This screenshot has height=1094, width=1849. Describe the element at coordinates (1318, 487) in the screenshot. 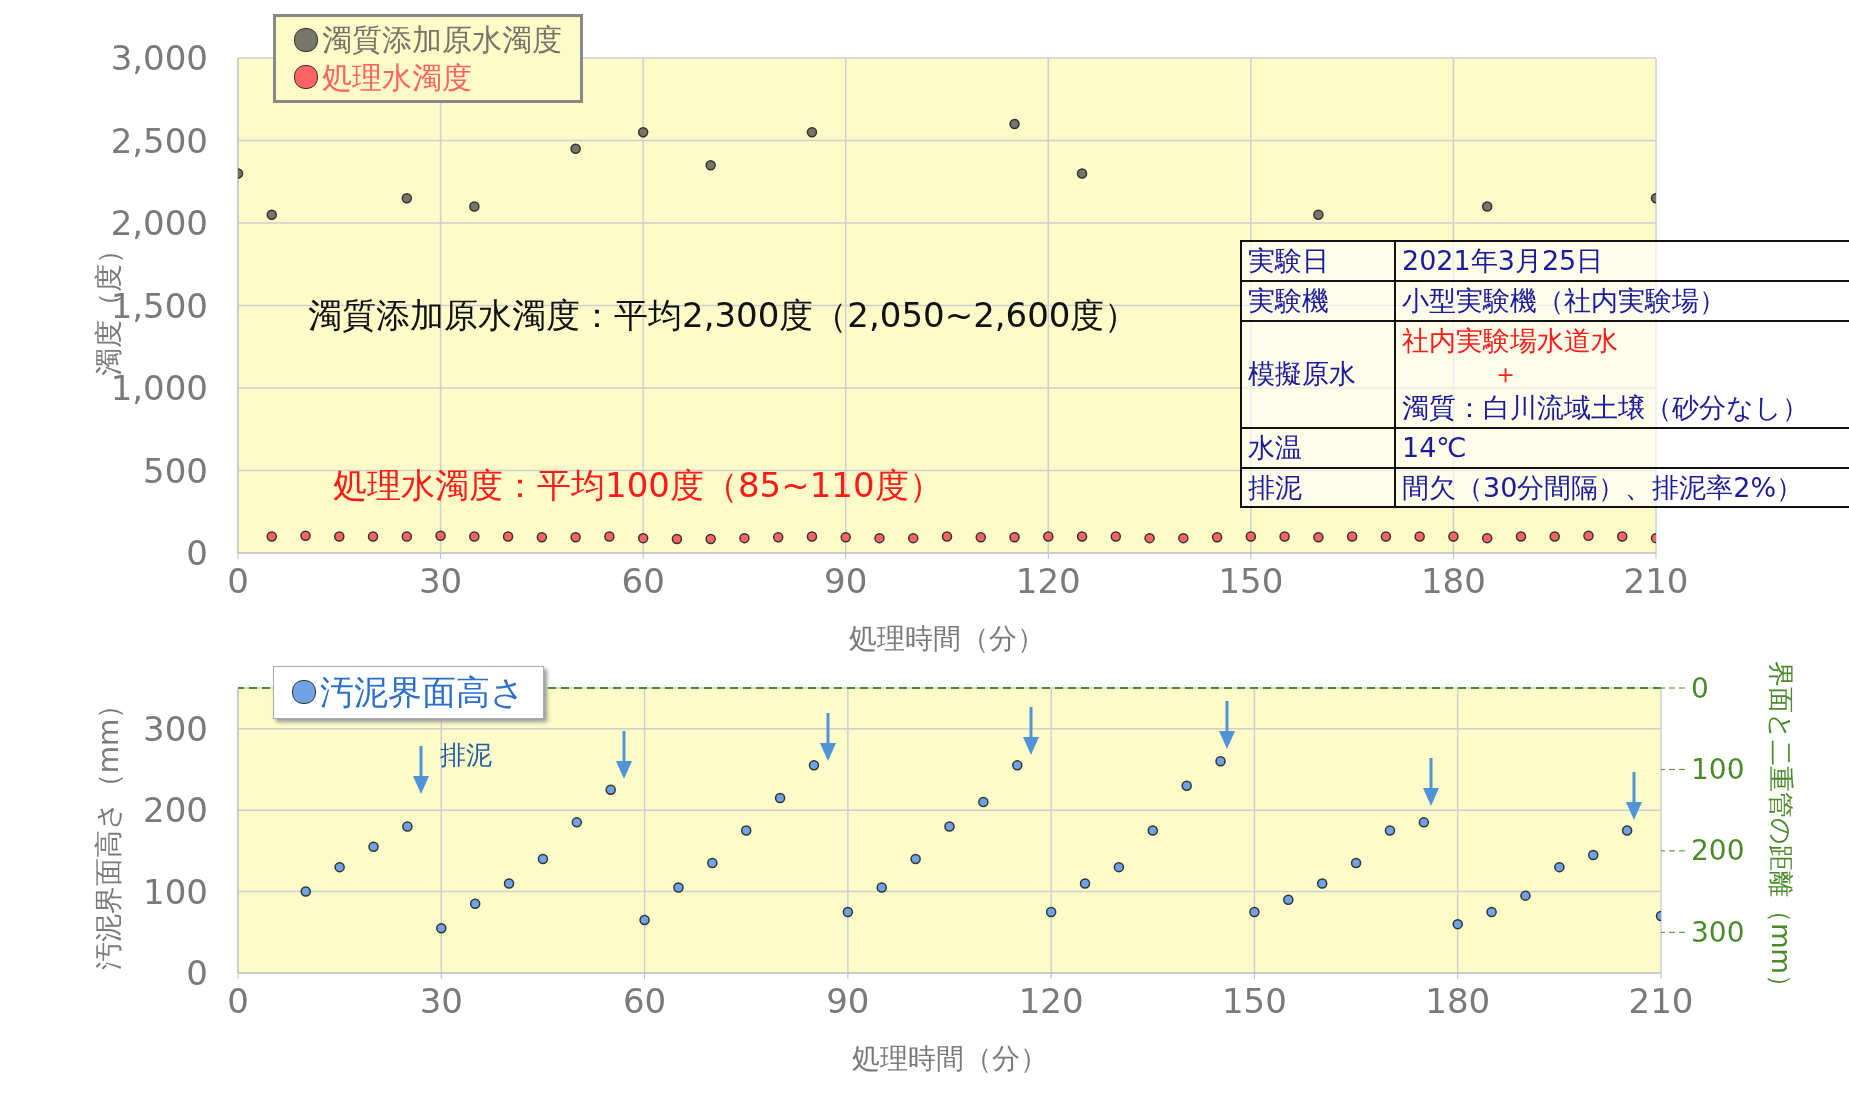

I see `annotation: 排泥` at that location.